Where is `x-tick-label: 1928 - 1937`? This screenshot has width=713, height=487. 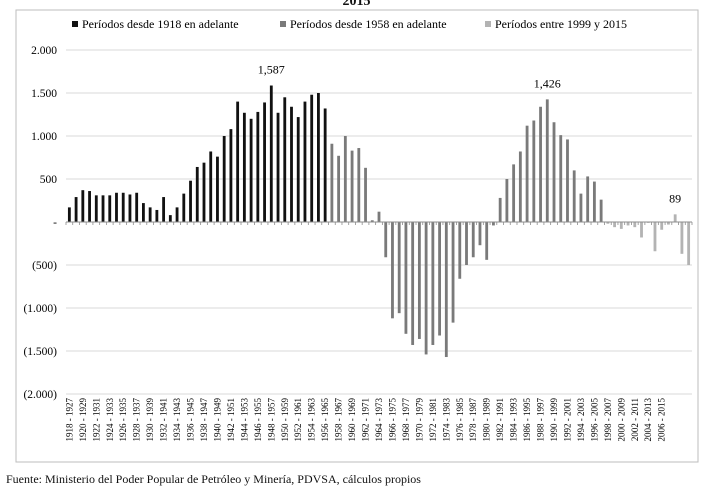 x-tick-label: 1928 - 1937 is located at coordinates (137, 420).